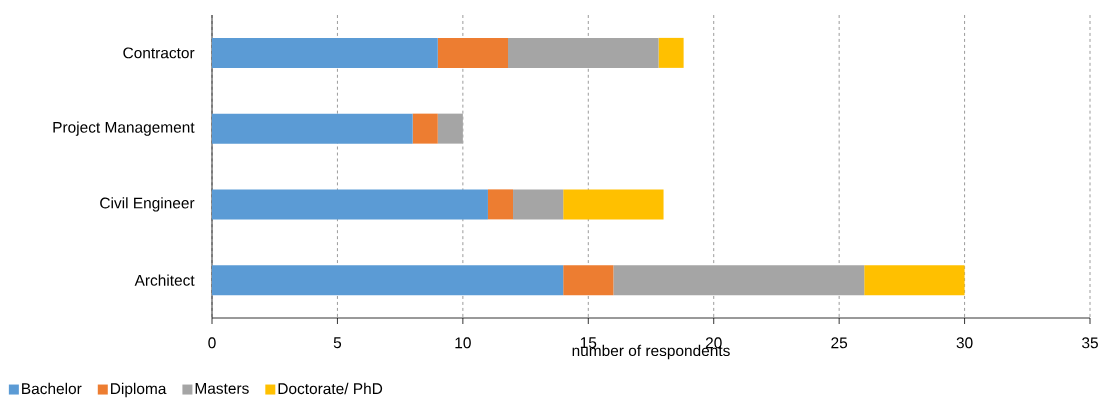 This screenshot has width=1103, height=400. Describe the element at coordinates (139, 390) in the screenshot. I see `legend-label: Diploma` at that location.